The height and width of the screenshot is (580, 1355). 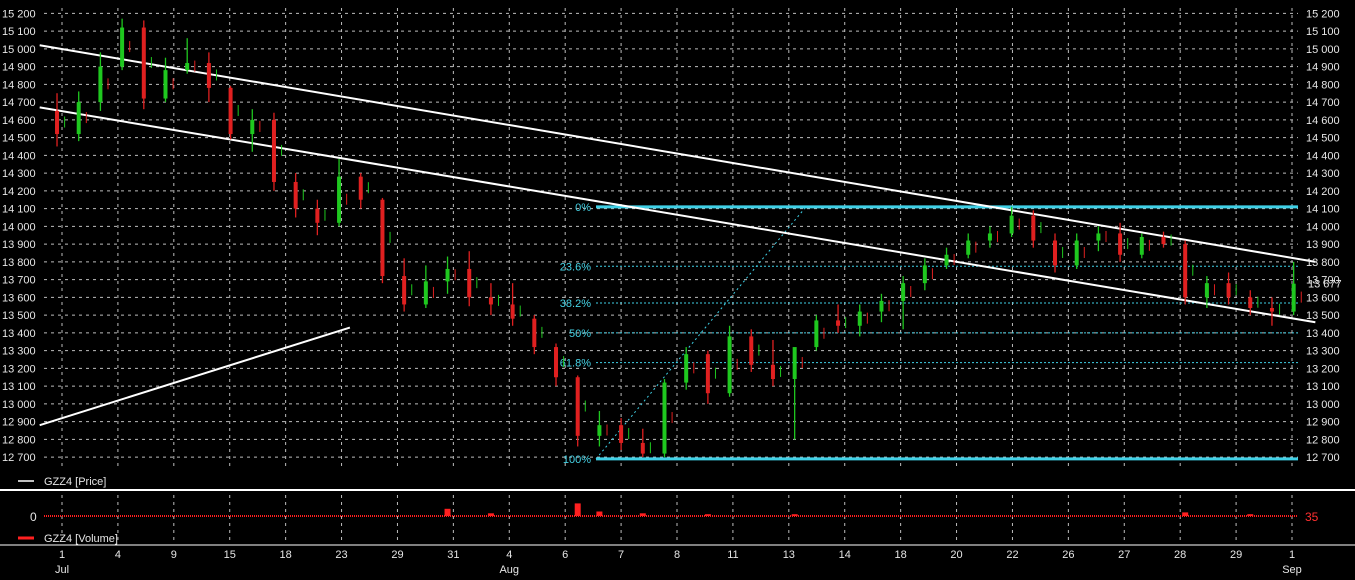 What do you see at coordinates (19, 263) in the screenshot?
I see `price-tick-left: 13 800` at bounding box center [19, 263].